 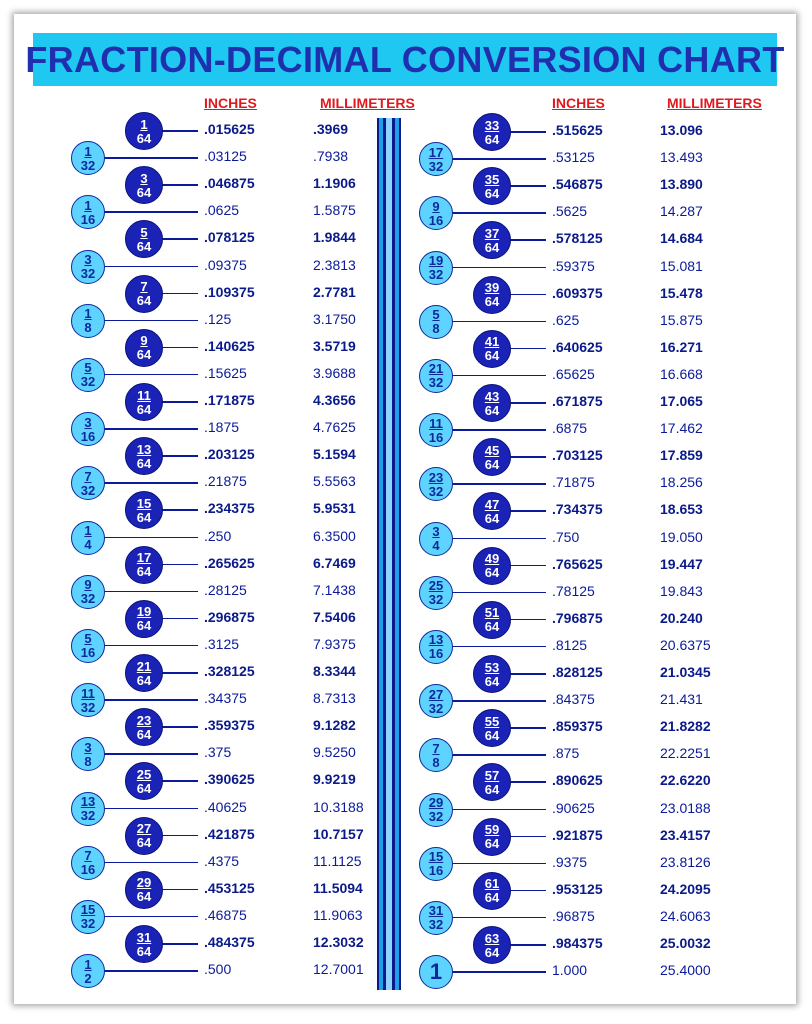 What do you see at coordinates (681, 319) in the screenshot?
I see `millimeters-value: 15.875` at bounding box center [681, 319].